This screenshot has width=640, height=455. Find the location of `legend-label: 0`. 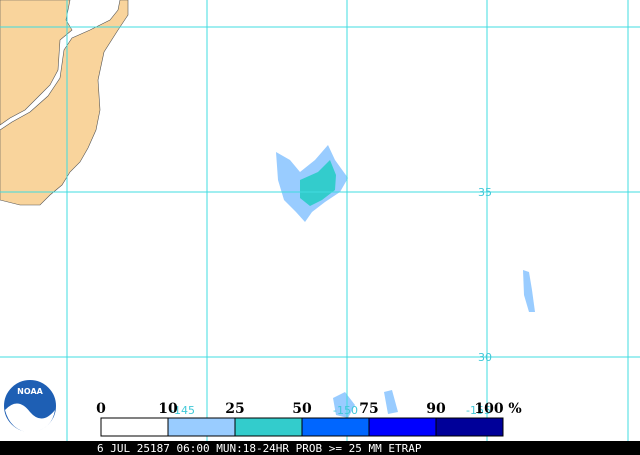

legend-label: 0 is located at coordinates (101, 409).